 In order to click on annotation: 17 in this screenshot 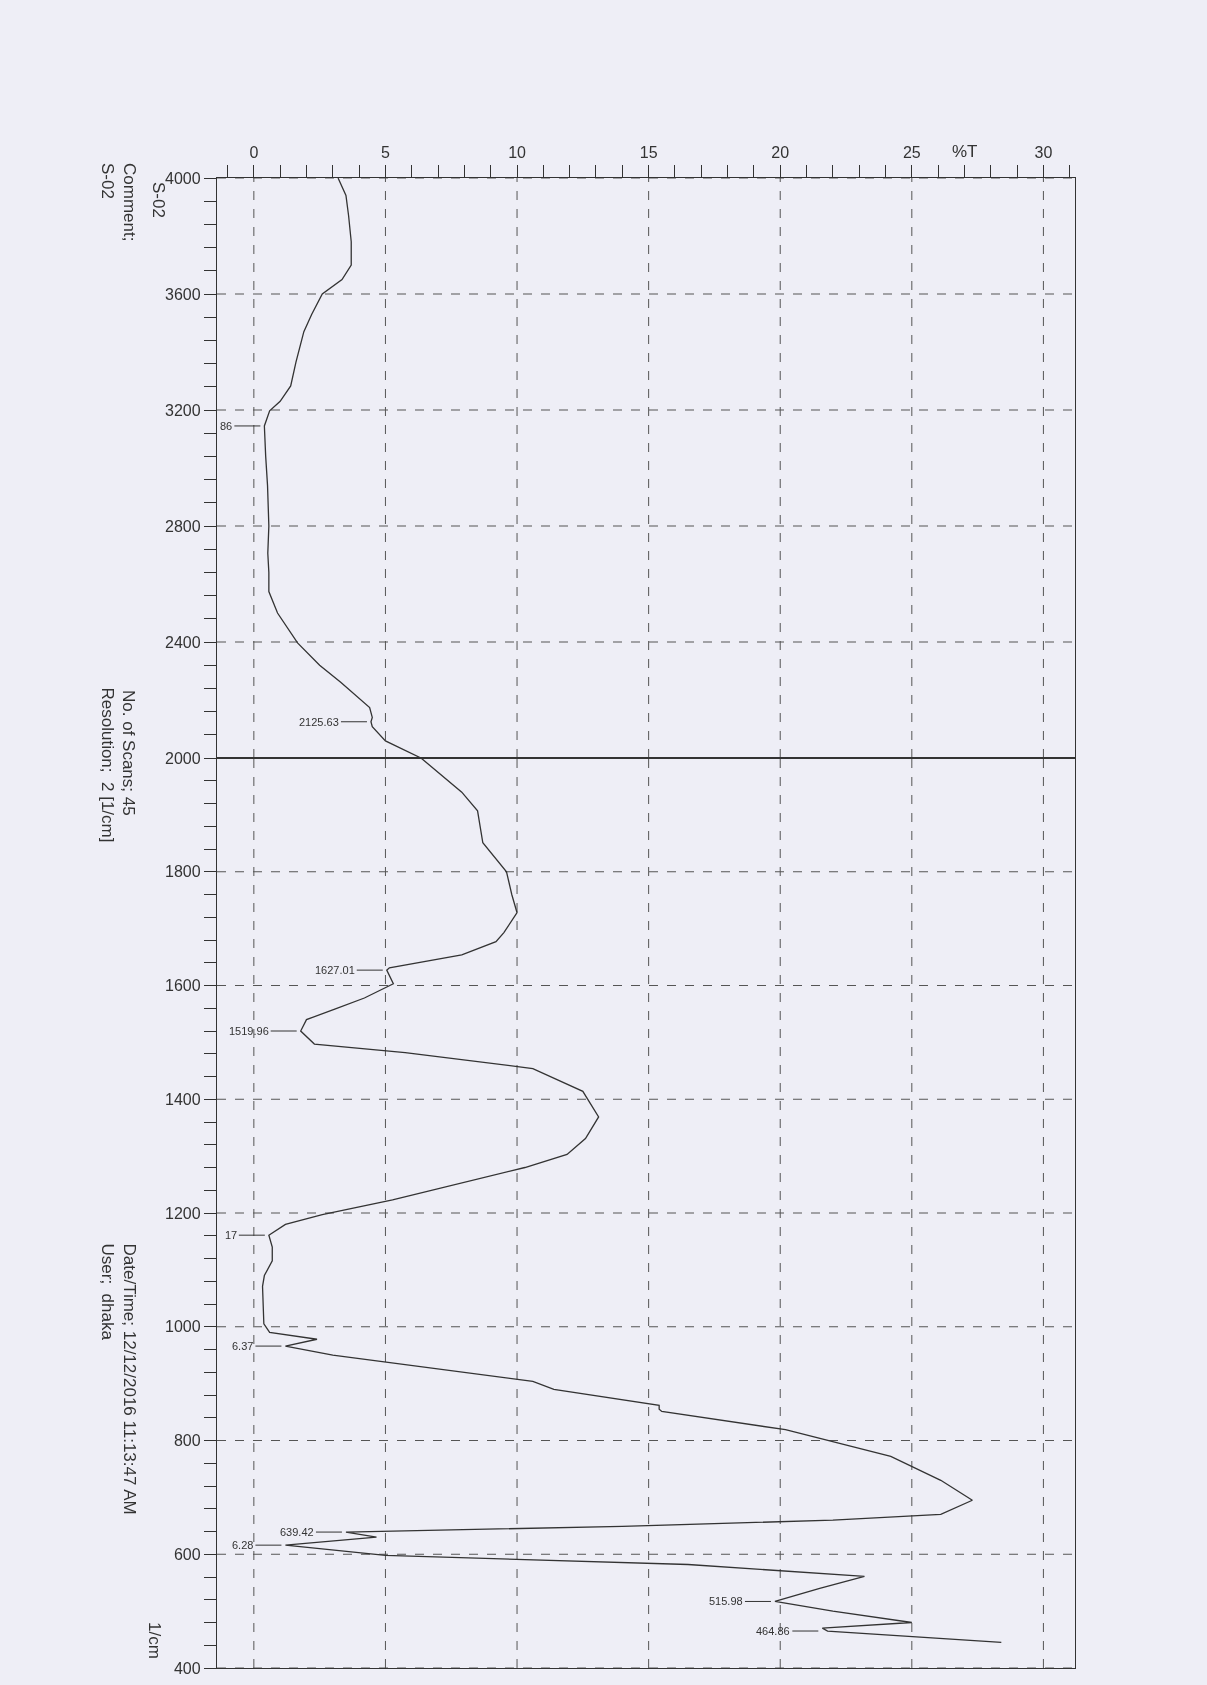, I will do `click(231, 1235)`.